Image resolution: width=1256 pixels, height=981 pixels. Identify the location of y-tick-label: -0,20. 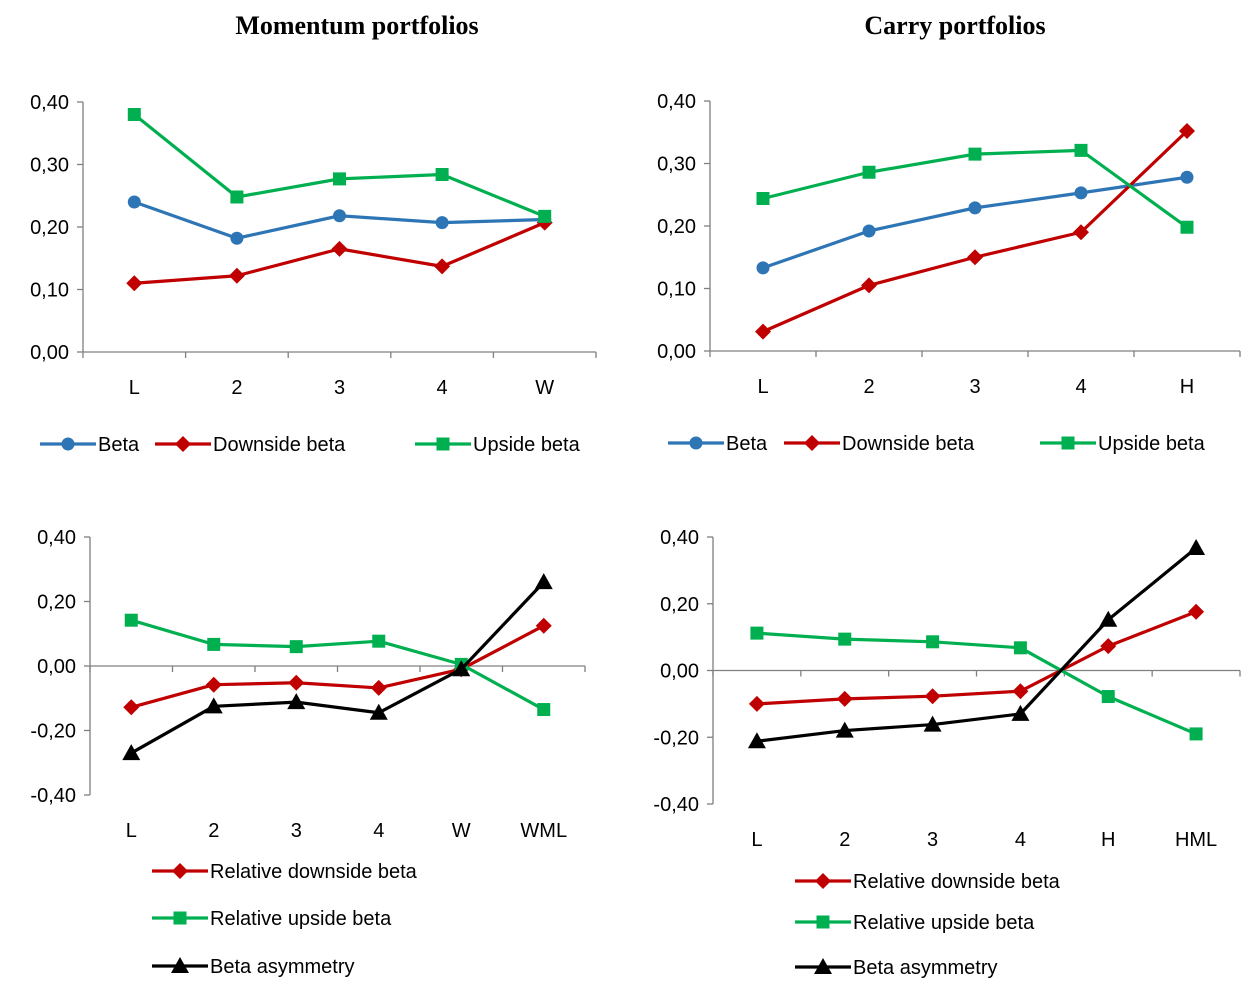
(676, 738).